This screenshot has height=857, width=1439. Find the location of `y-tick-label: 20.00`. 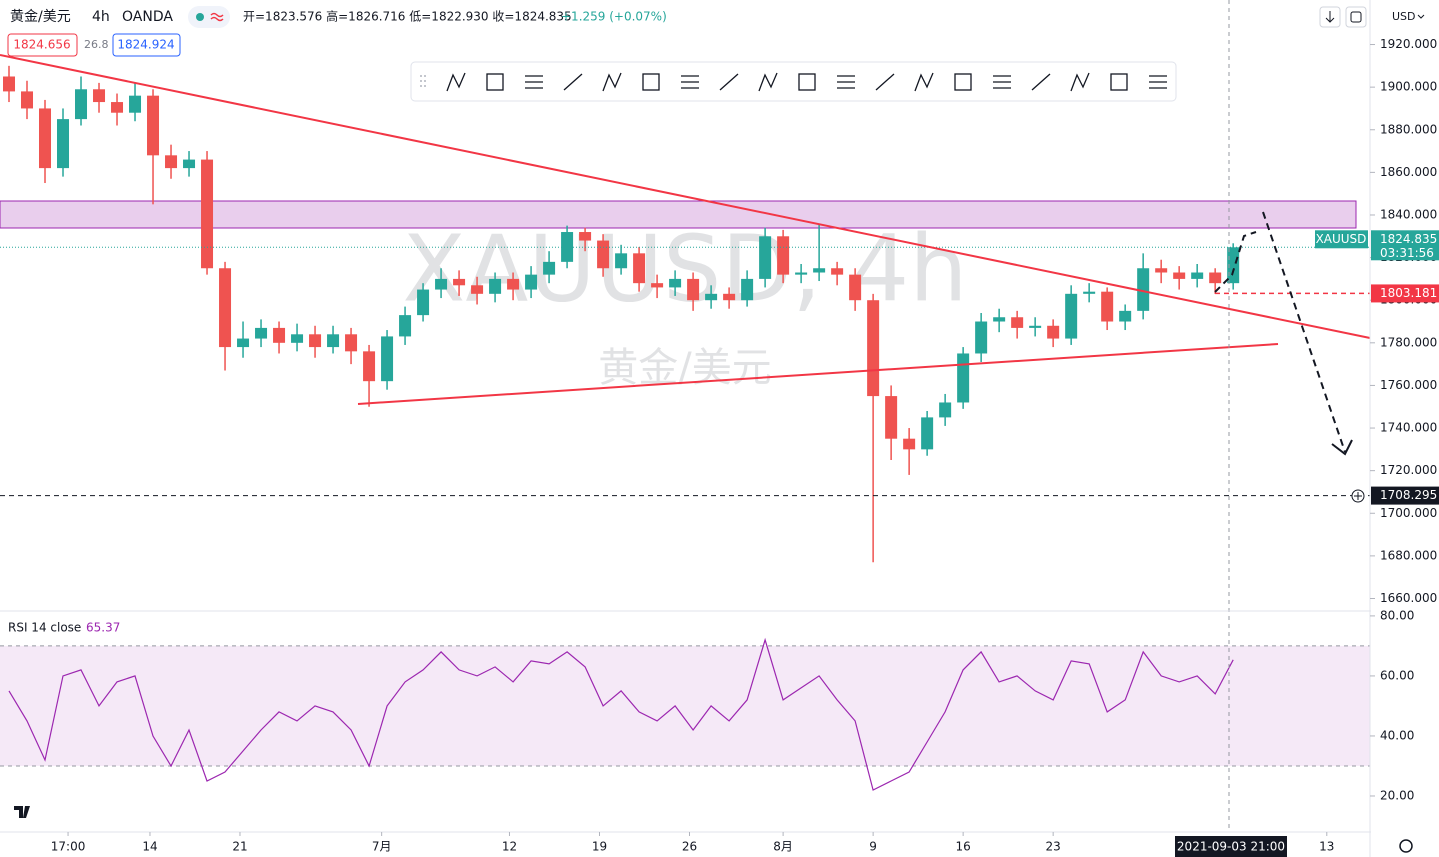

y-tick-label: 20.00 is located at coordinates (1397, 795).